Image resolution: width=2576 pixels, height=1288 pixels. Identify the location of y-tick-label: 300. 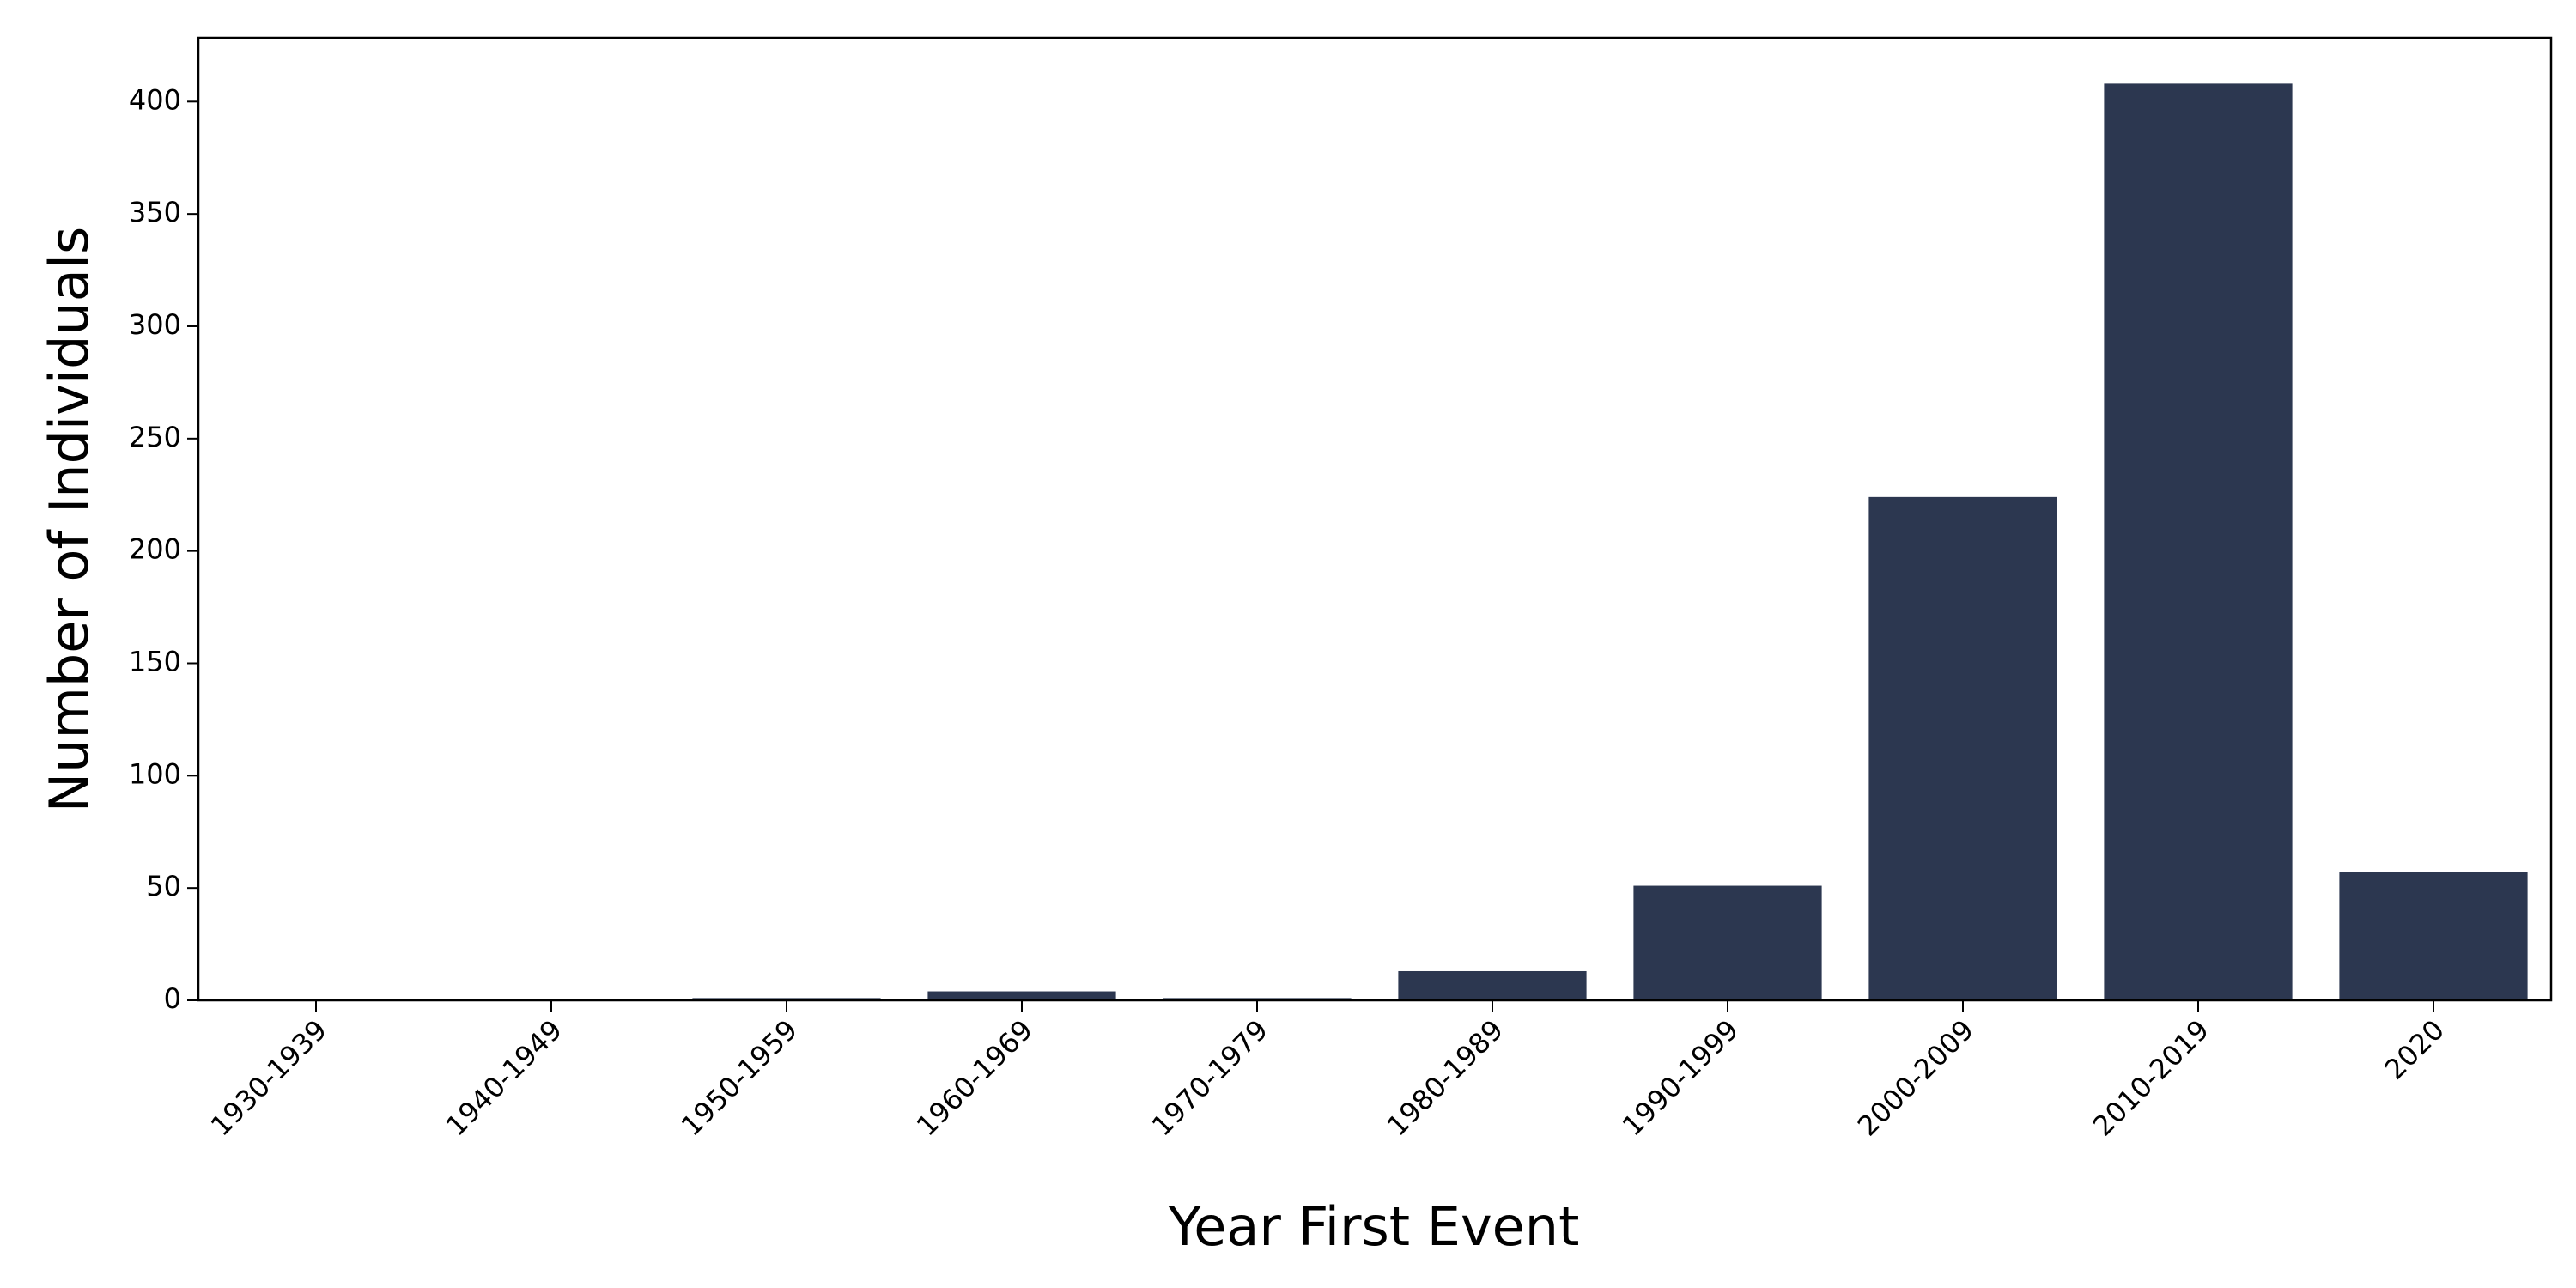
(155, 324).